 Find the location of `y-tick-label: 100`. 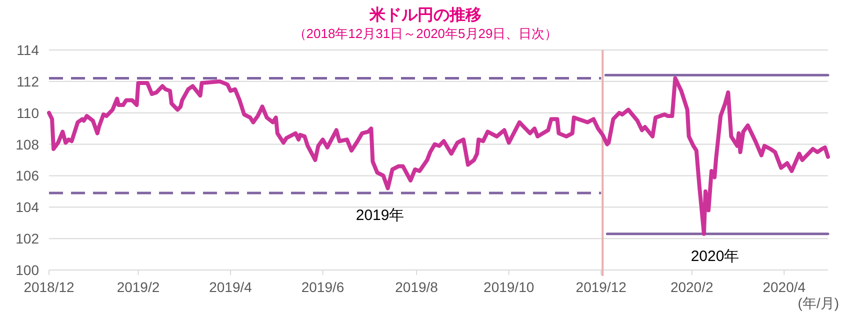

y-tick-label: 100 is located at coordinates (28, 270).